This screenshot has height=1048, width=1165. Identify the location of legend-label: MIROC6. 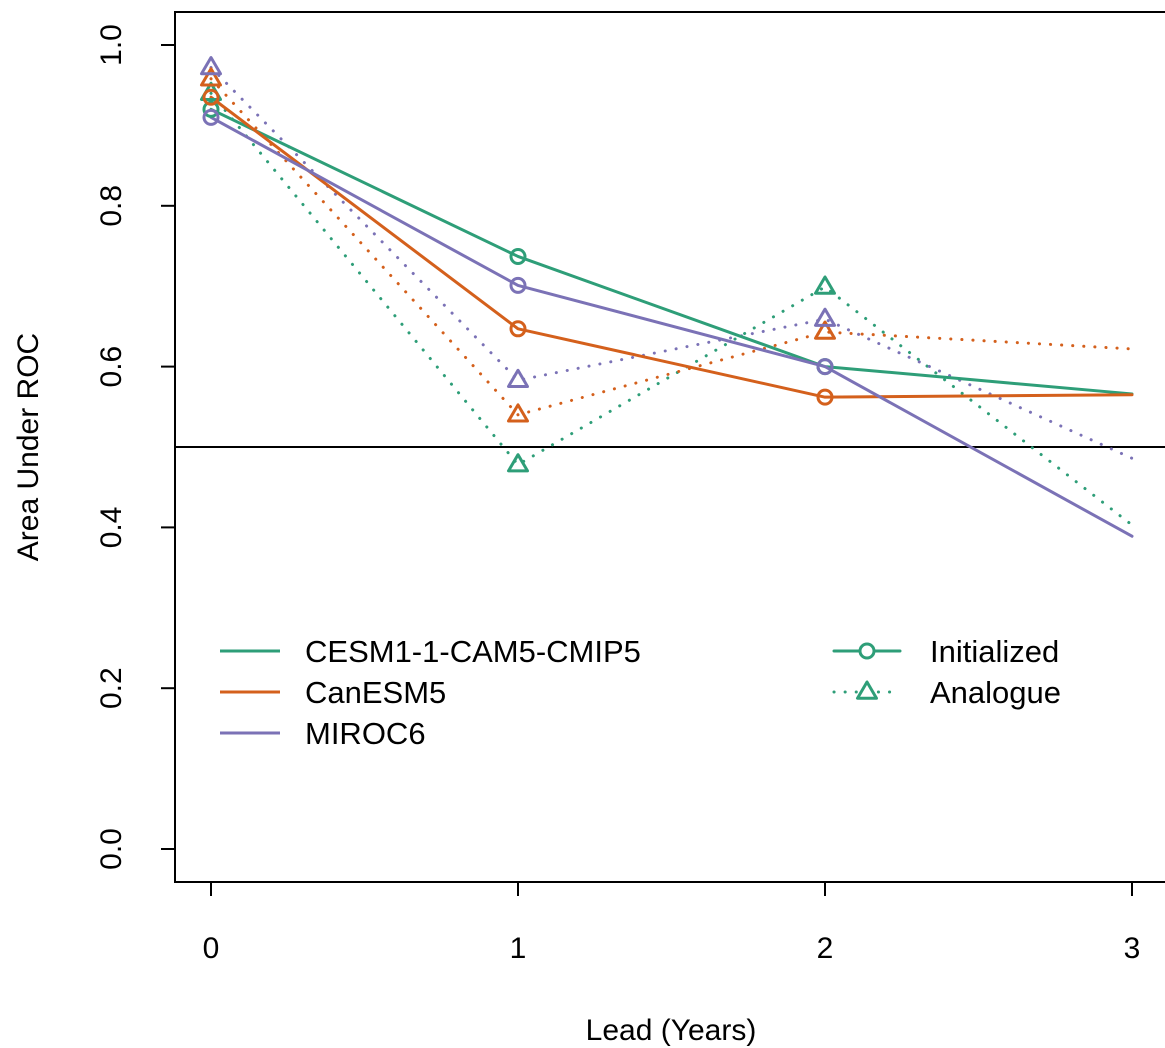
(365, 733).